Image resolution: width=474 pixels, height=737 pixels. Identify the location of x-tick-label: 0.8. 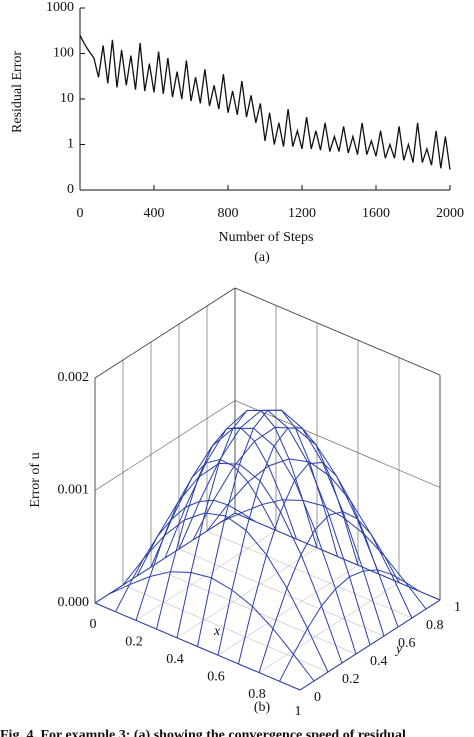
(257, 694).